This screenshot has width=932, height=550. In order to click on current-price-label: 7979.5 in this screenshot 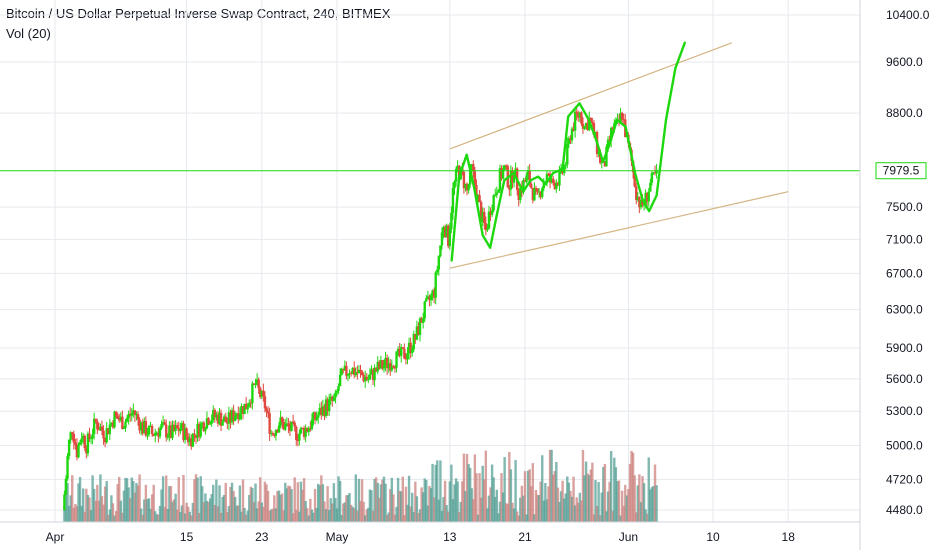, I will do `click(901, 171)`.